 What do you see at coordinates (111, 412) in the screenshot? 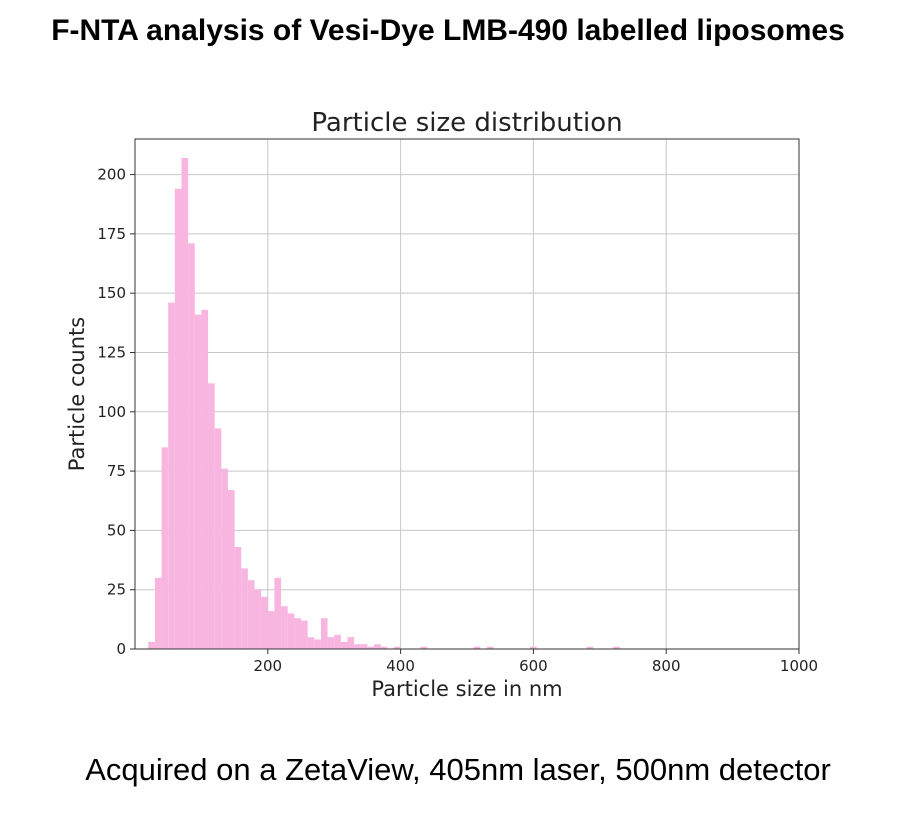
I see `y-tick-label: 100` at bounding box center [111, 412].